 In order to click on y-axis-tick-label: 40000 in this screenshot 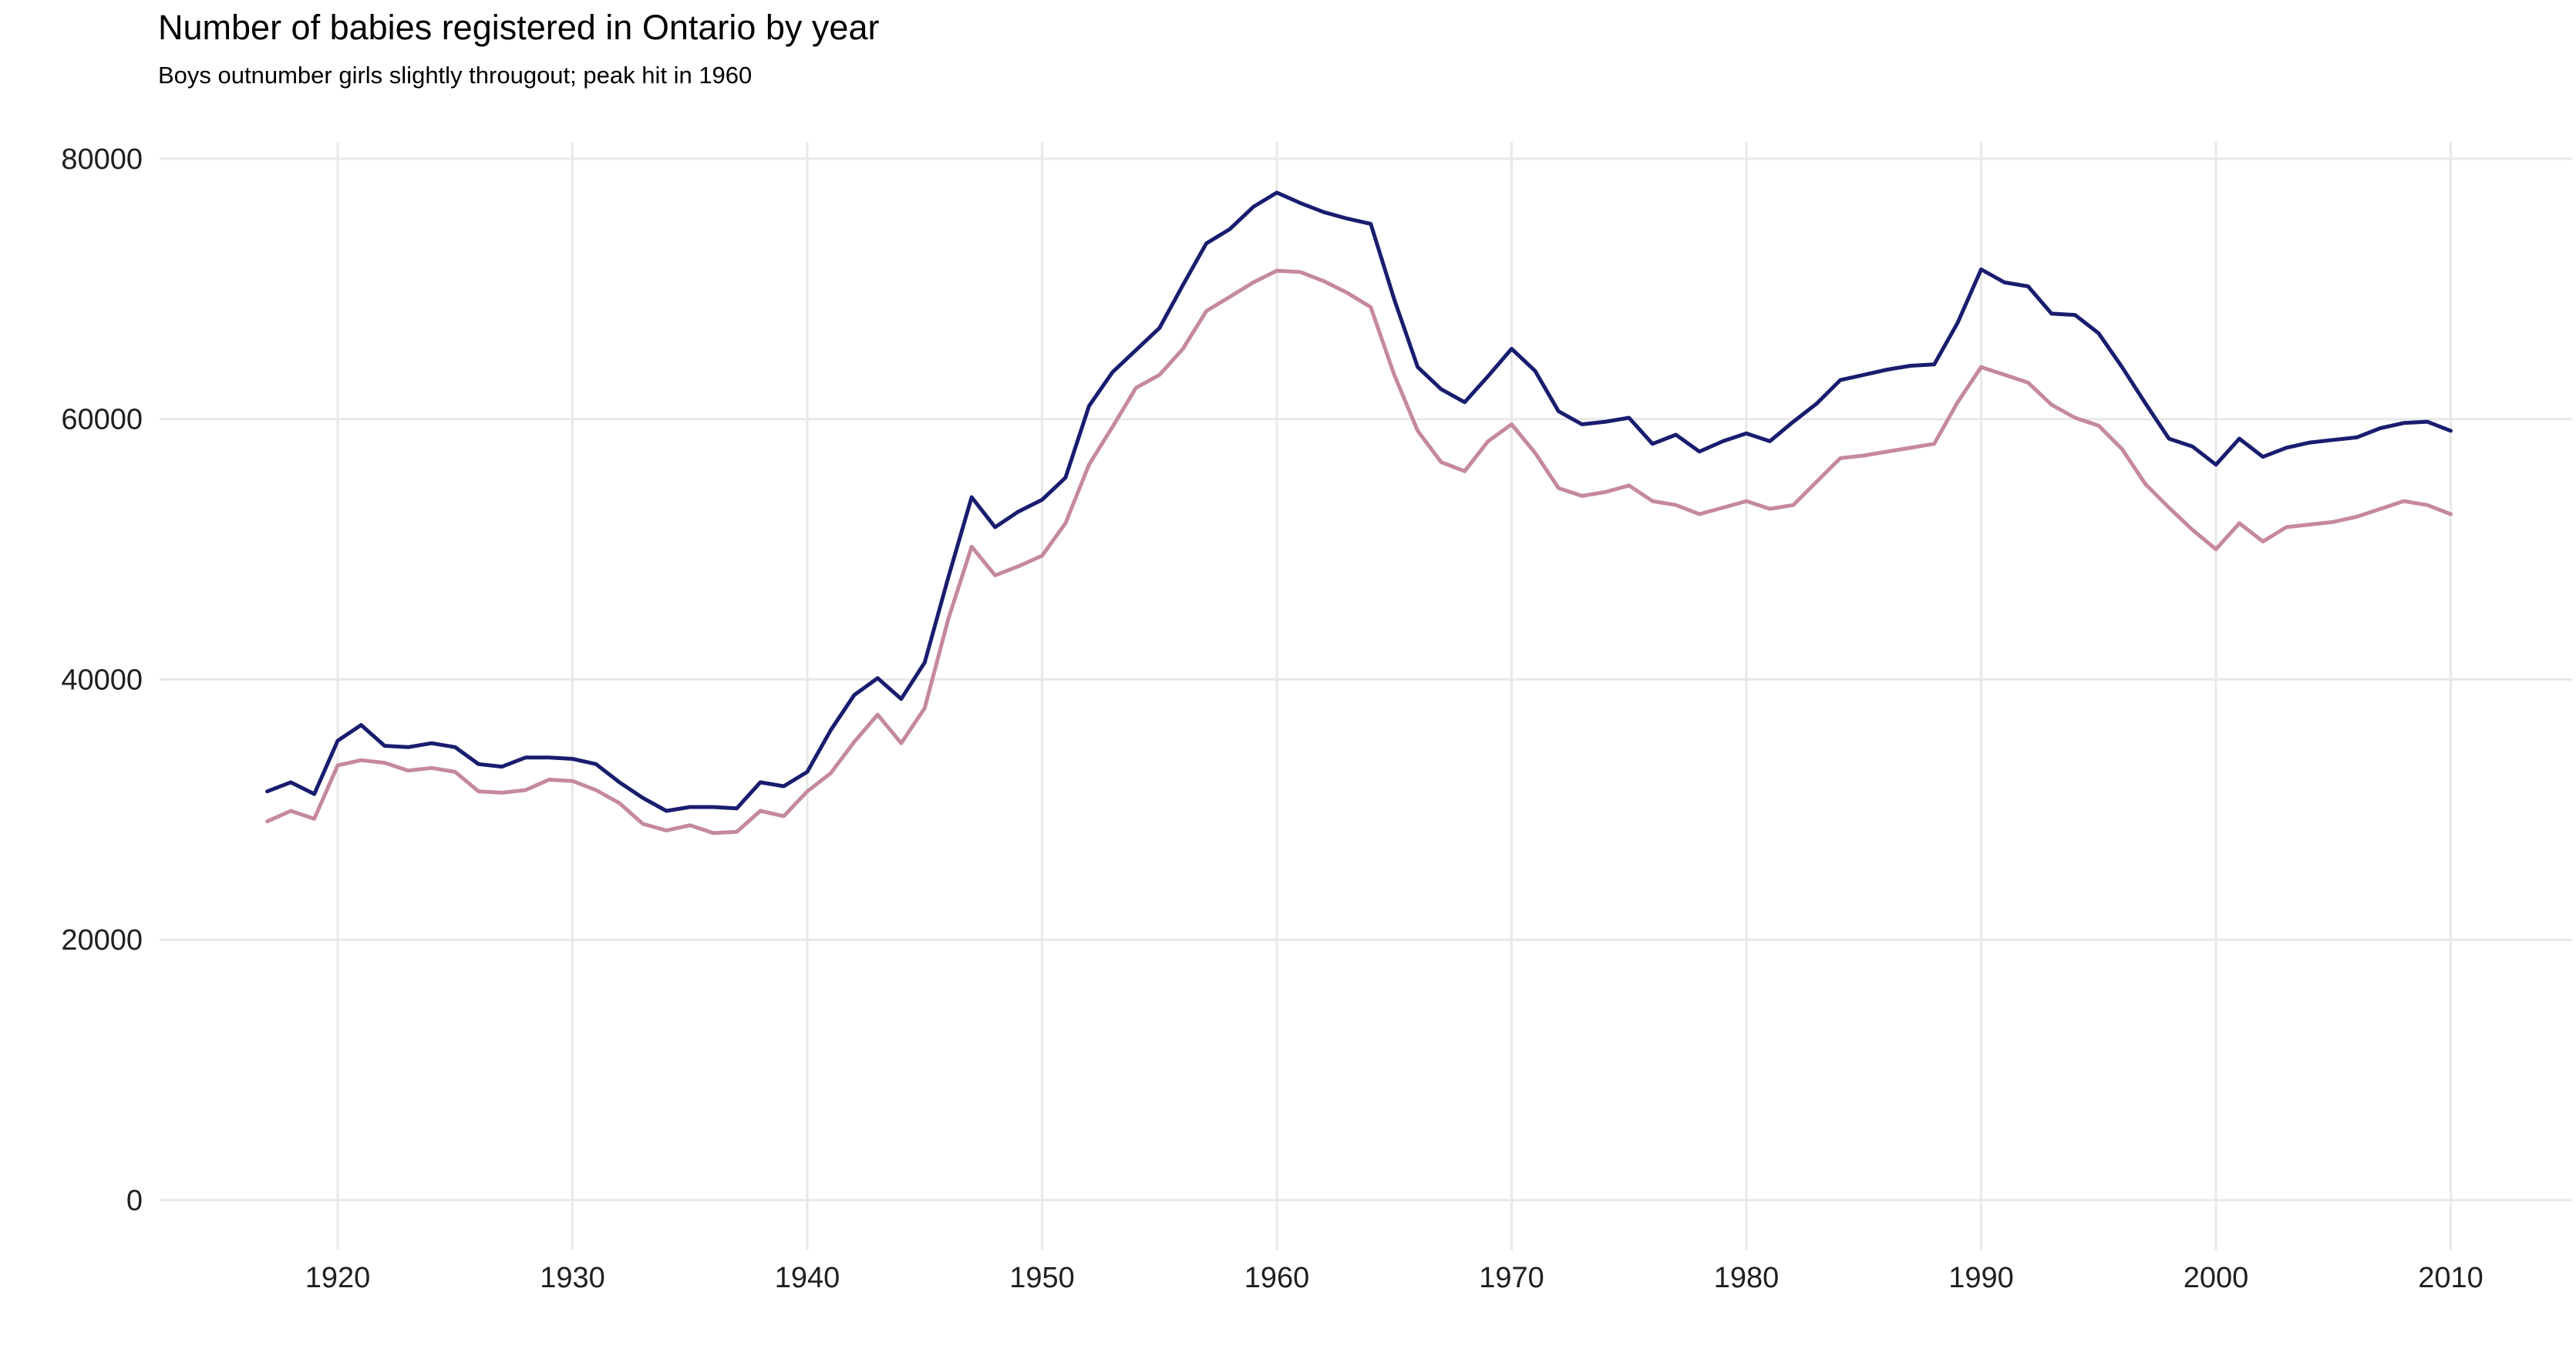, I will do `click(102, 680)`.